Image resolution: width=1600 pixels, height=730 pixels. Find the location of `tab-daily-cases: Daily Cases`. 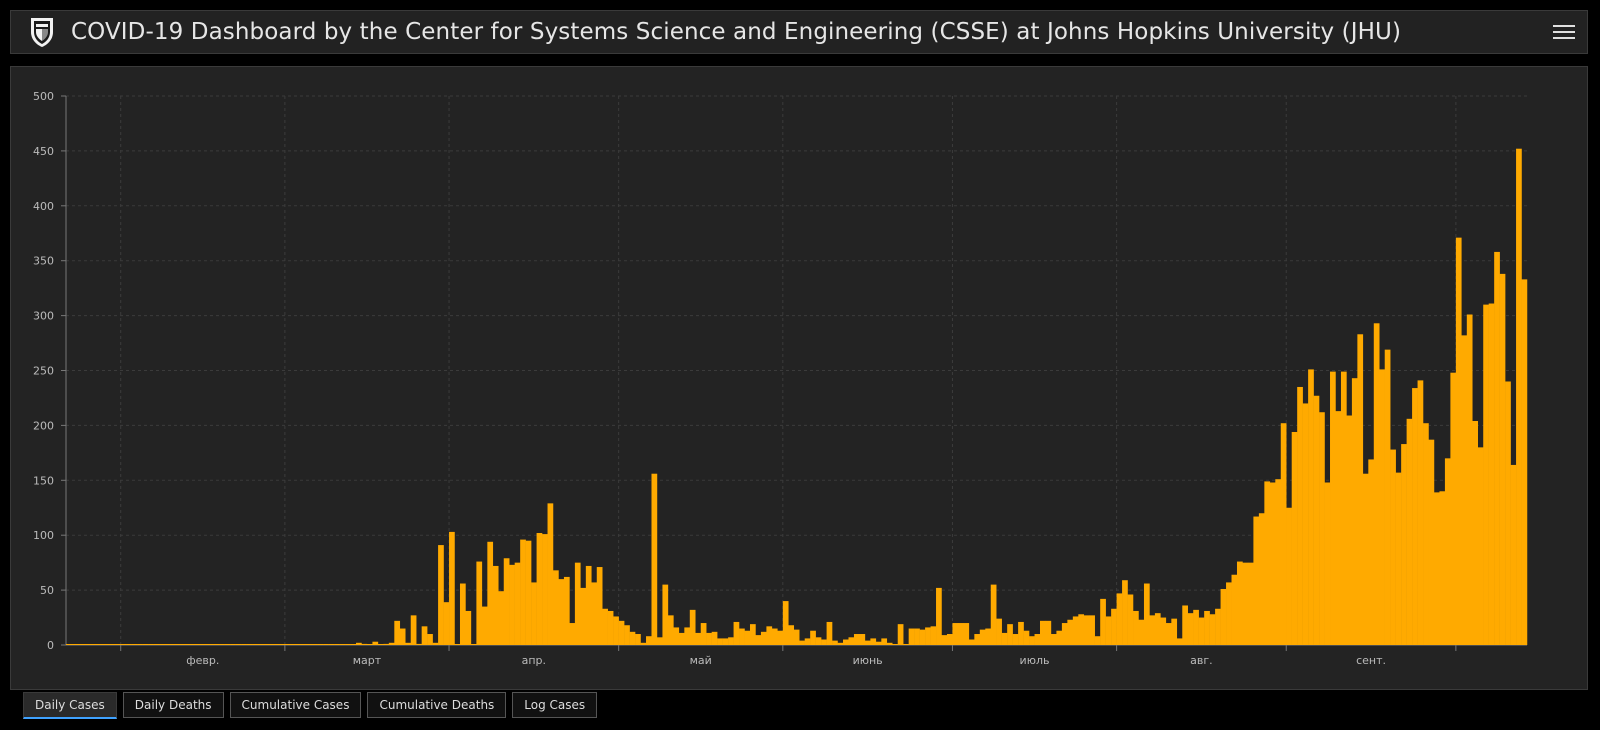

tab-daily-cases: Daily Cases is located at coordinates (70, 705).